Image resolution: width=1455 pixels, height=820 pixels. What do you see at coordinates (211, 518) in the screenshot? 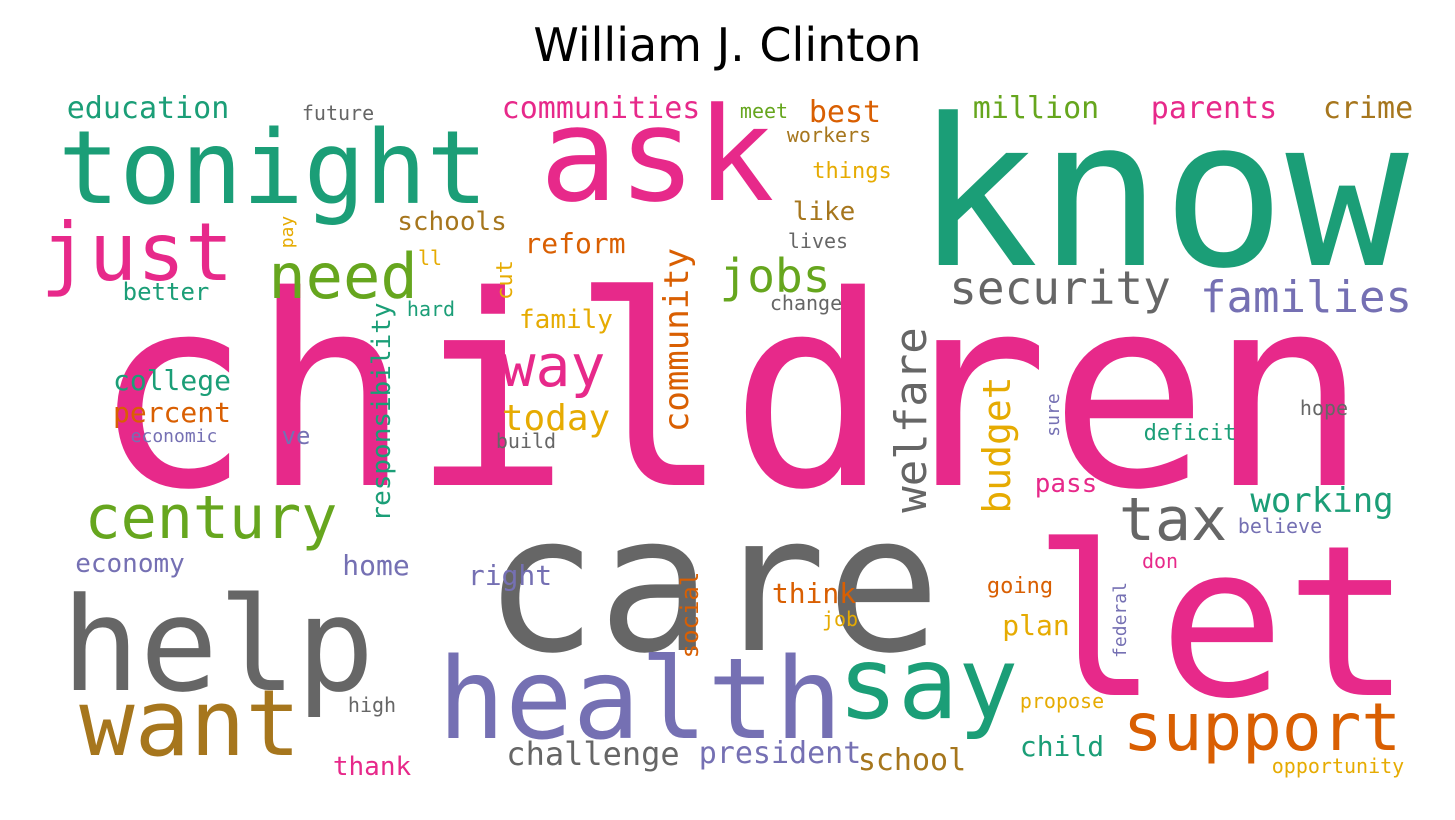
I see `word-century: century` at bounding box center [211, 518].